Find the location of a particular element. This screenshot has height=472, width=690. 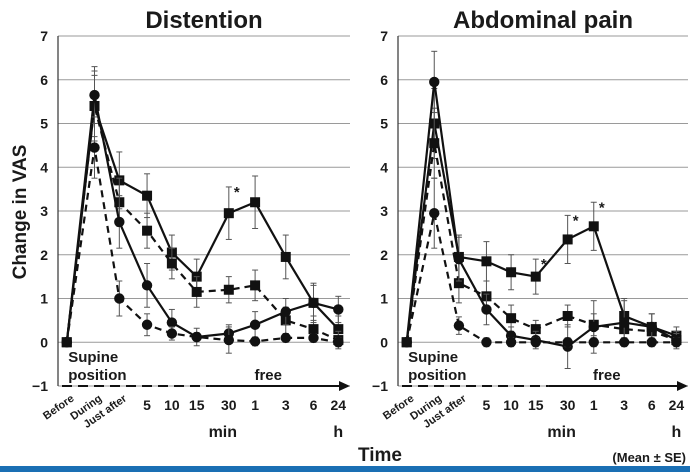

y-axis-label: Change in VAS is located at coordinates (20, 212).